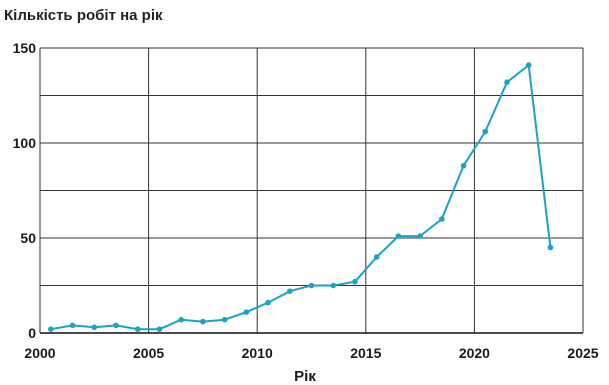 Image resolution: width=609 pixels, height=385 pixels. What do you see at coordinates (474, 353) in the screenshot?
I see `x-tick-label: 2020` at bounding box center [474, 353].